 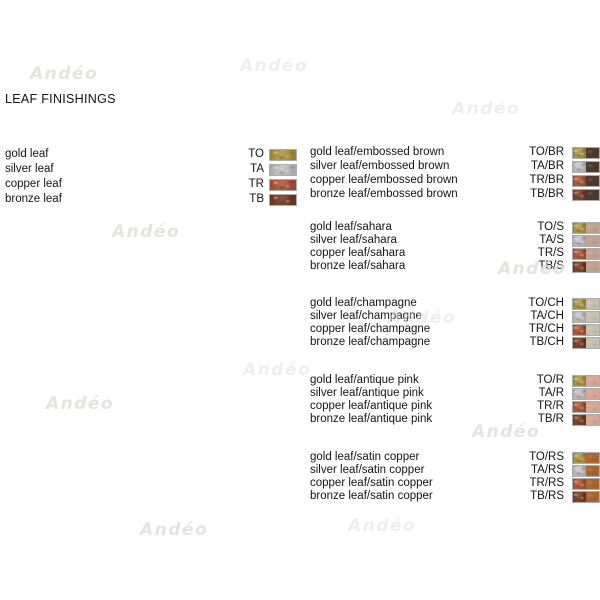 I want to click on list-item: copper leaf/embossed brown TR/BR, so click(x=455, y=181).